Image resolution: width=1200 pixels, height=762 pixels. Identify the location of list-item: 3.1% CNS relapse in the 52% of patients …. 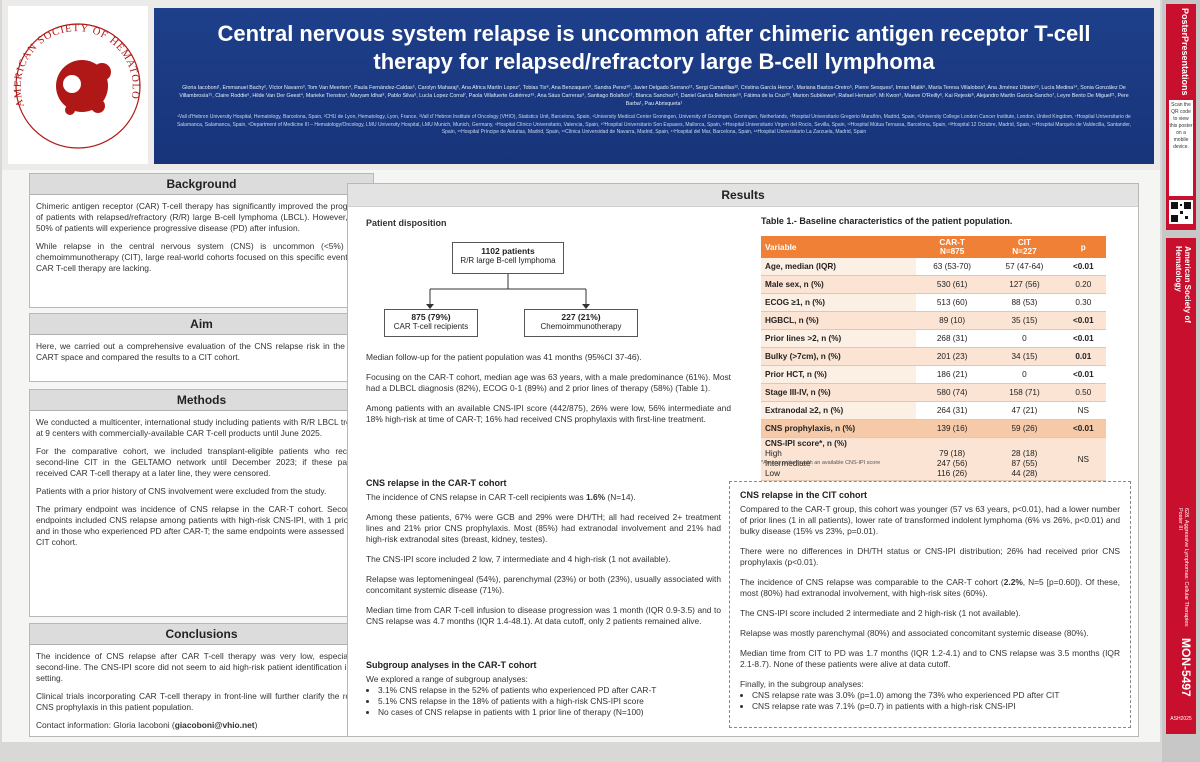
(549, 690).